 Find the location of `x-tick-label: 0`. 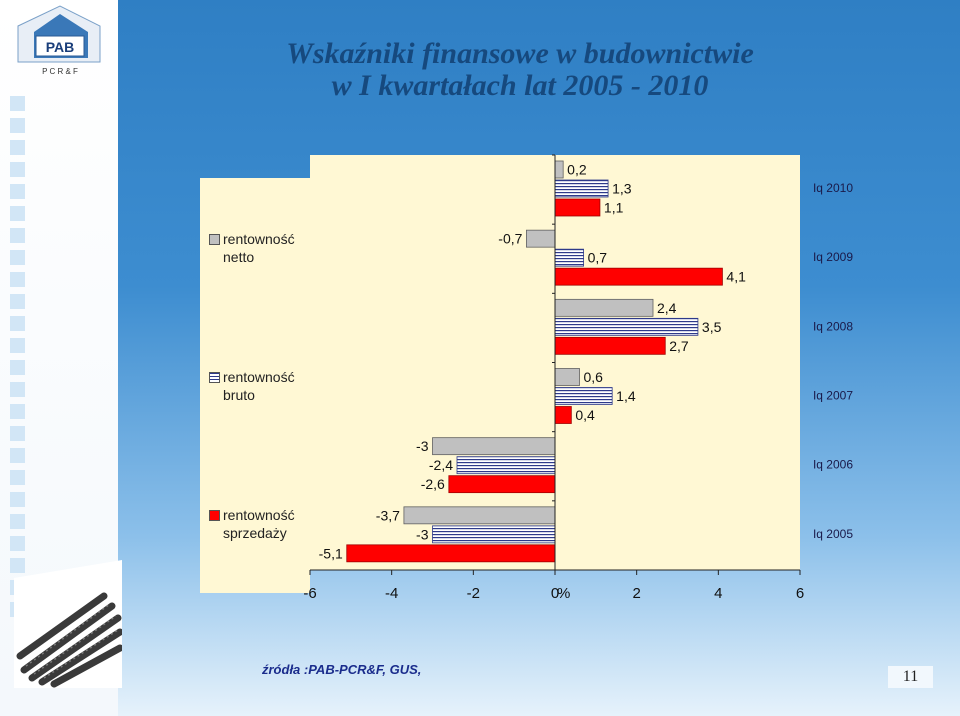

x-tick-label: 0 is located at coordinates (555, 593).